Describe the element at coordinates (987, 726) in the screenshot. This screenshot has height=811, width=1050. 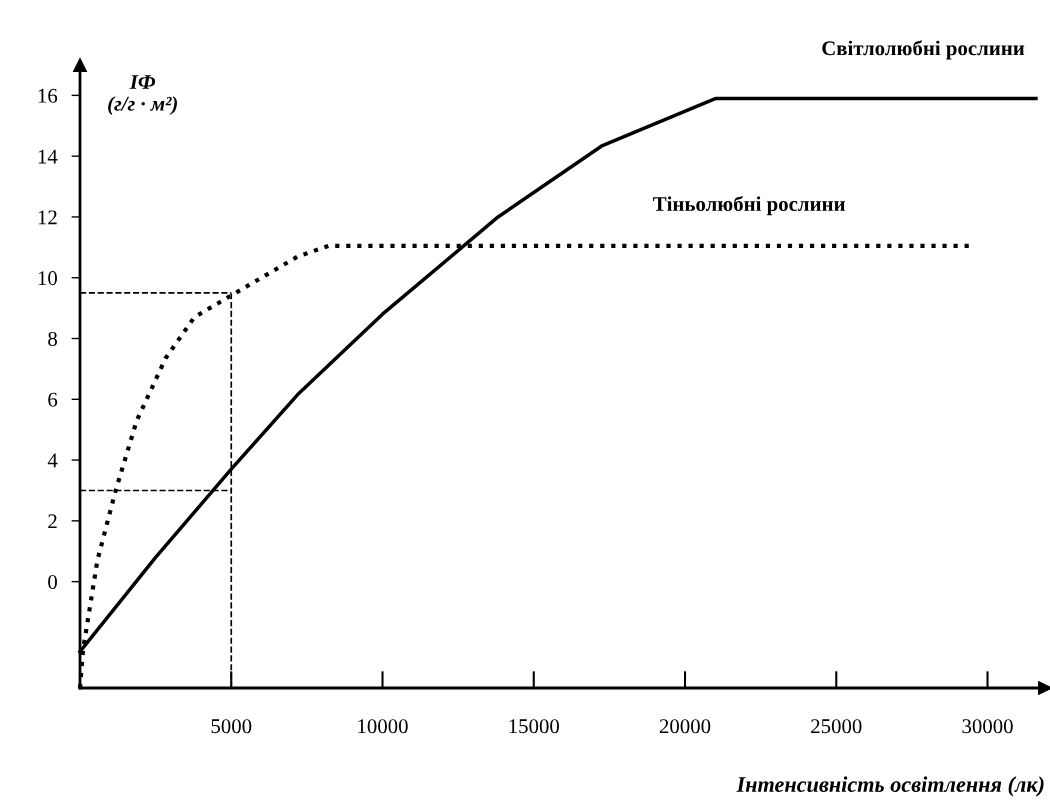
I see `x-tick-label: 30000` at that location.